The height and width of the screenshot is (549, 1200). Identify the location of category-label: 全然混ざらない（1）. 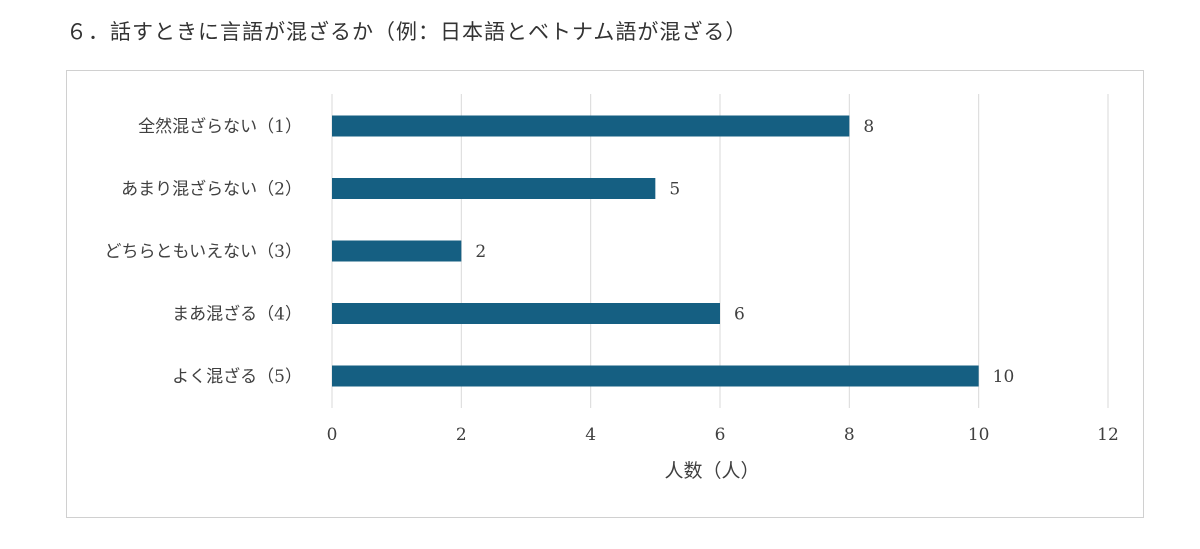
(220, 126).